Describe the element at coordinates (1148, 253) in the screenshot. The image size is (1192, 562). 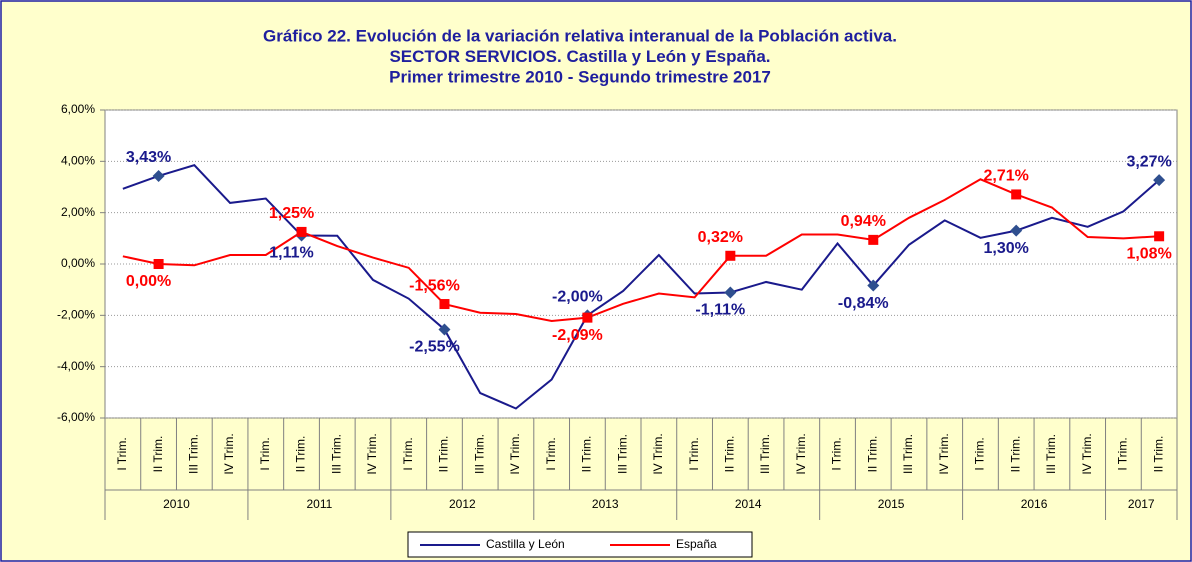
I see `data-label: 1,08%` at that location.